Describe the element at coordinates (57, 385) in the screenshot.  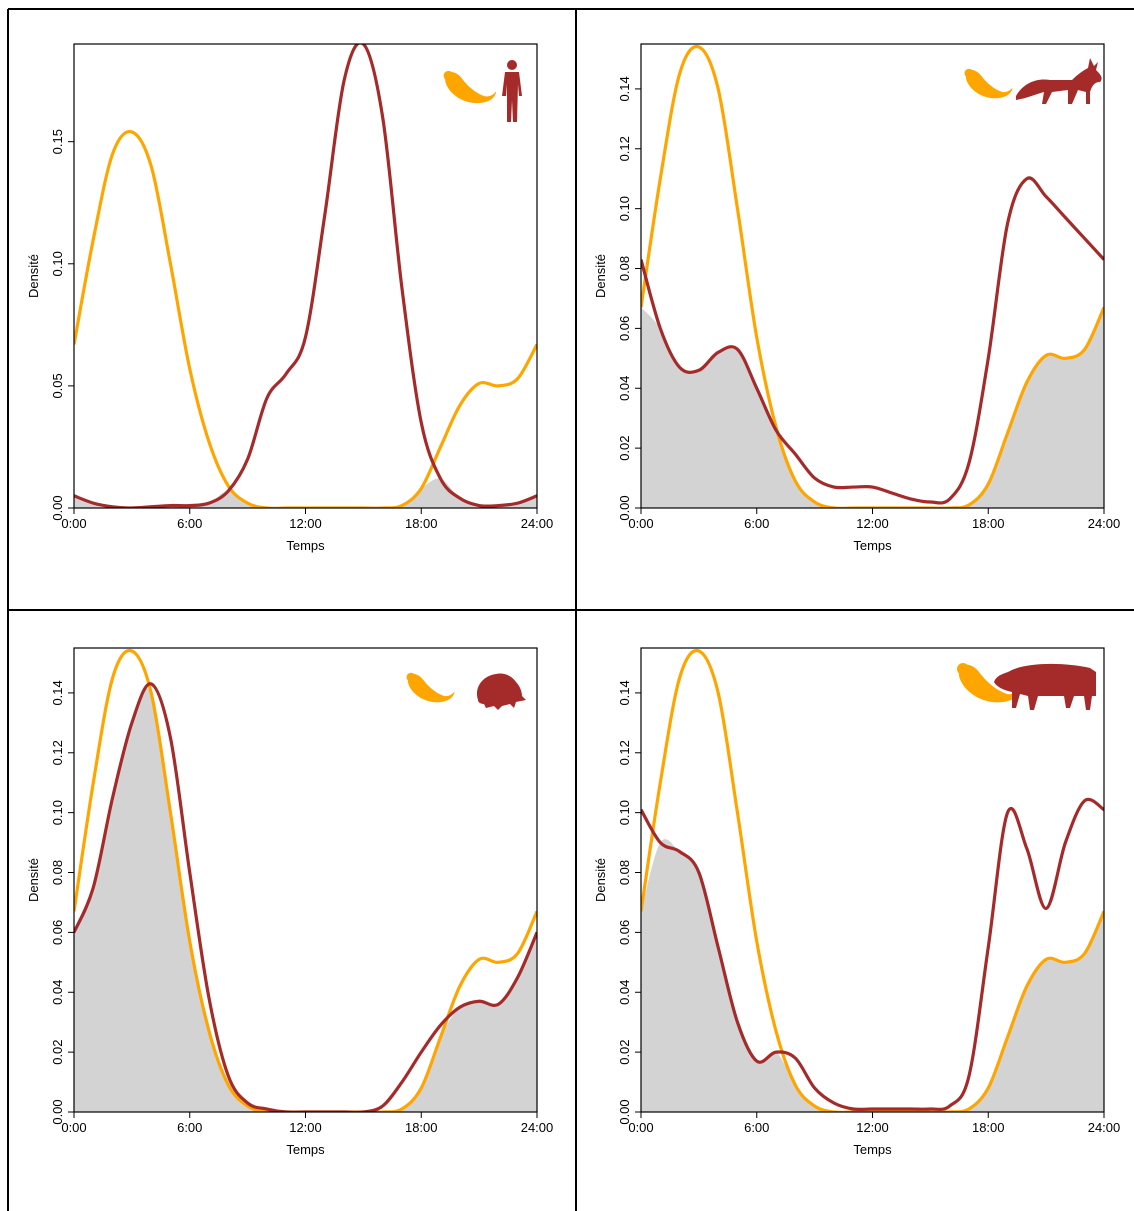
I see `y-tick-label: 0.05` at that location.